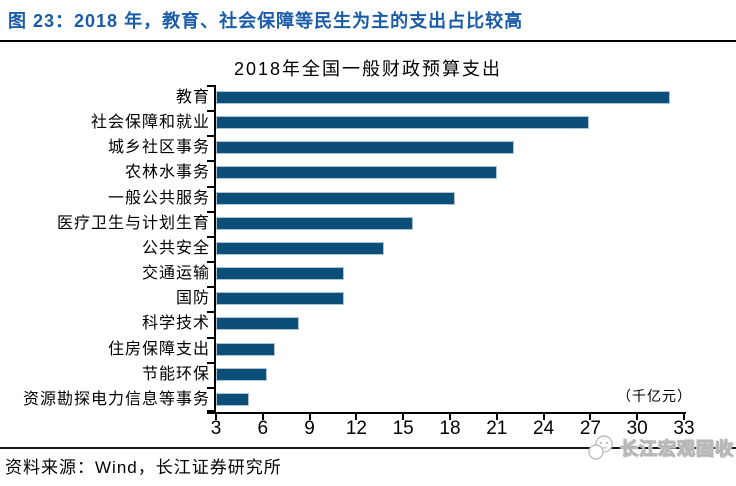  What do you see at coordinates (175, 274) in the screenshot?
I see `category-label: 交通运输` at bounding box center [175, 274].